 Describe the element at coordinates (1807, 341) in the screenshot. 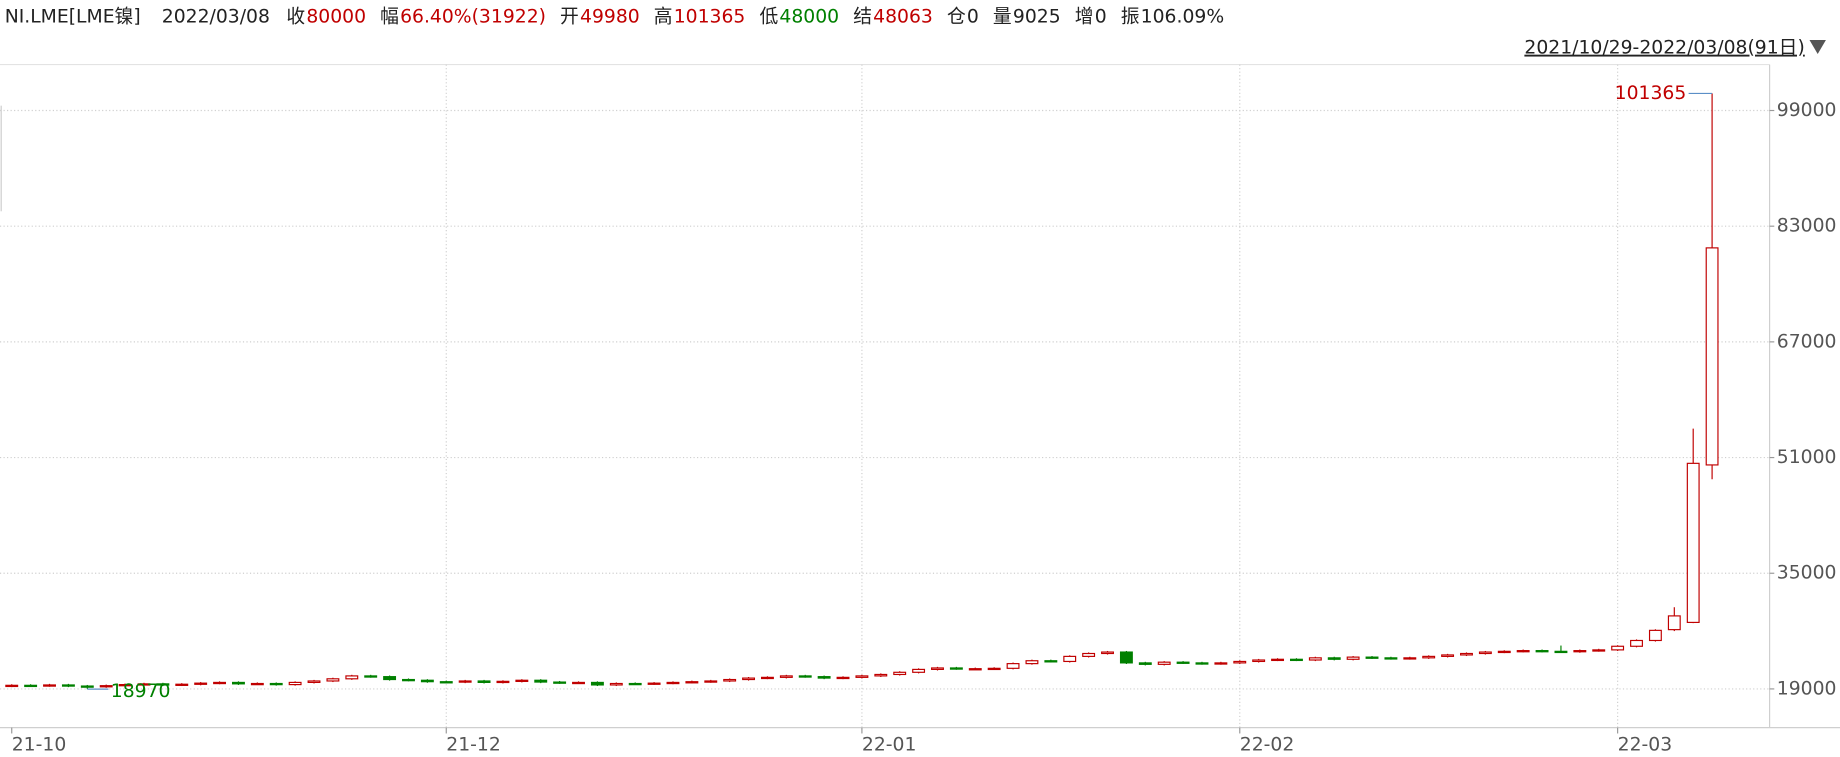

I see `y-tick-label: 67000` at that location.